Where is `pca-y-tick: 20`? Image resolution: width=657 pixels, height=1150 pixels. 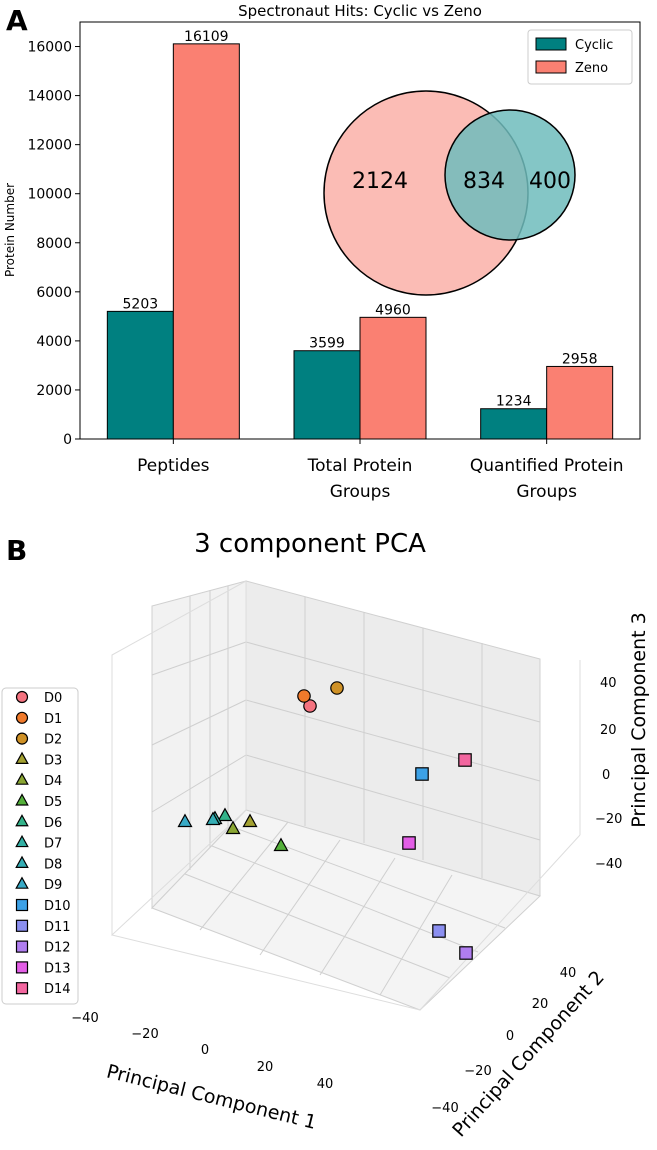
pca-y-tick: 20 is located at coordinates (540, 1004).